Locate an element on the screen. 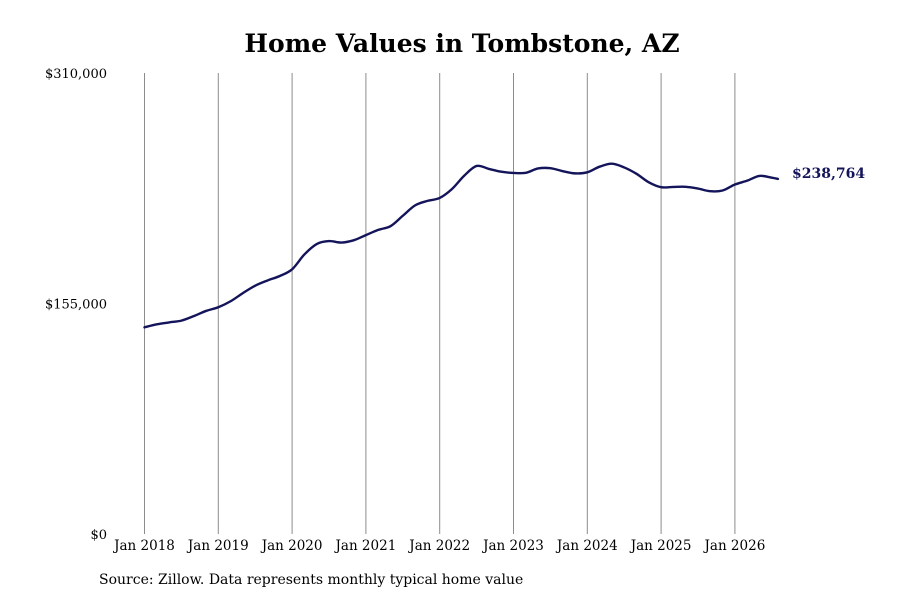  x-tick-label: Jan 2019 is located at coordinates (217, 546).